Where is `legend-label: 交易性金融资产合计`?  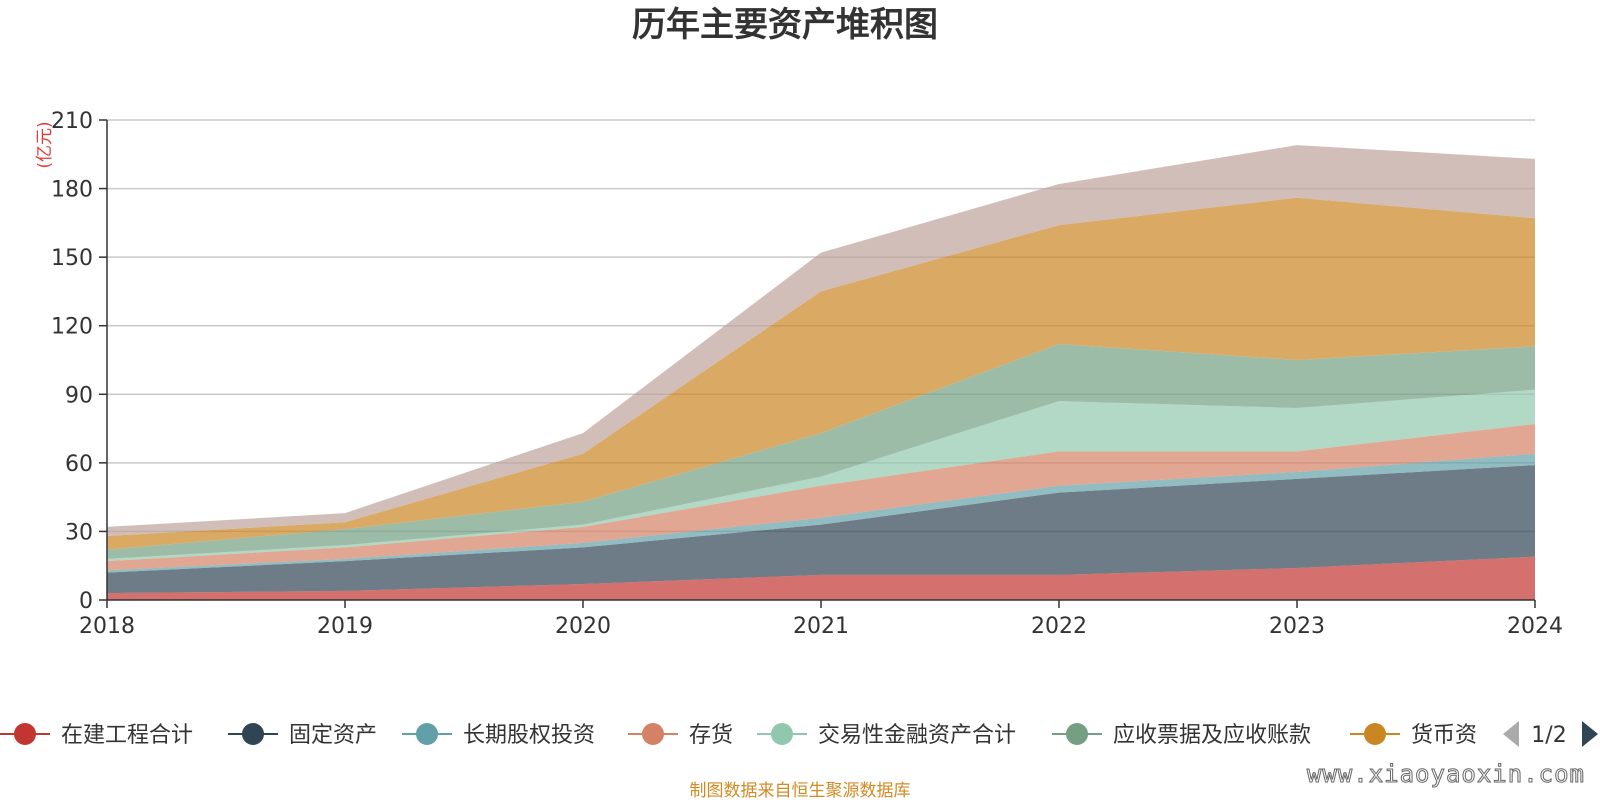 legend-label: 交易性金融资产合计 is located at coordinates (917, 735).